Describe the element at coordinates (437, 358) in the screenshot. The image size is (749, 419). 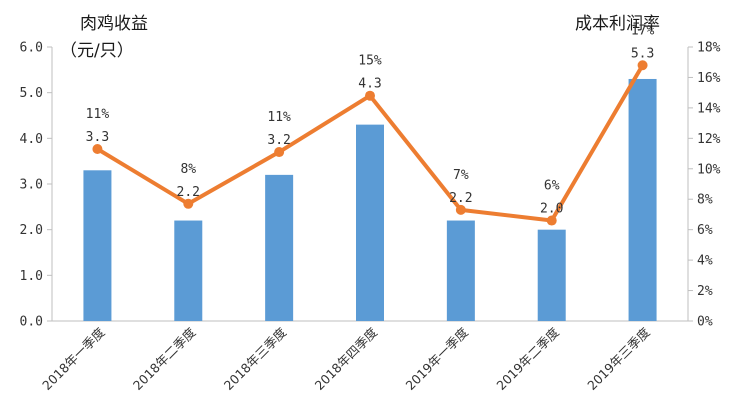
I see `category-label: 2019年一季度` at that location.